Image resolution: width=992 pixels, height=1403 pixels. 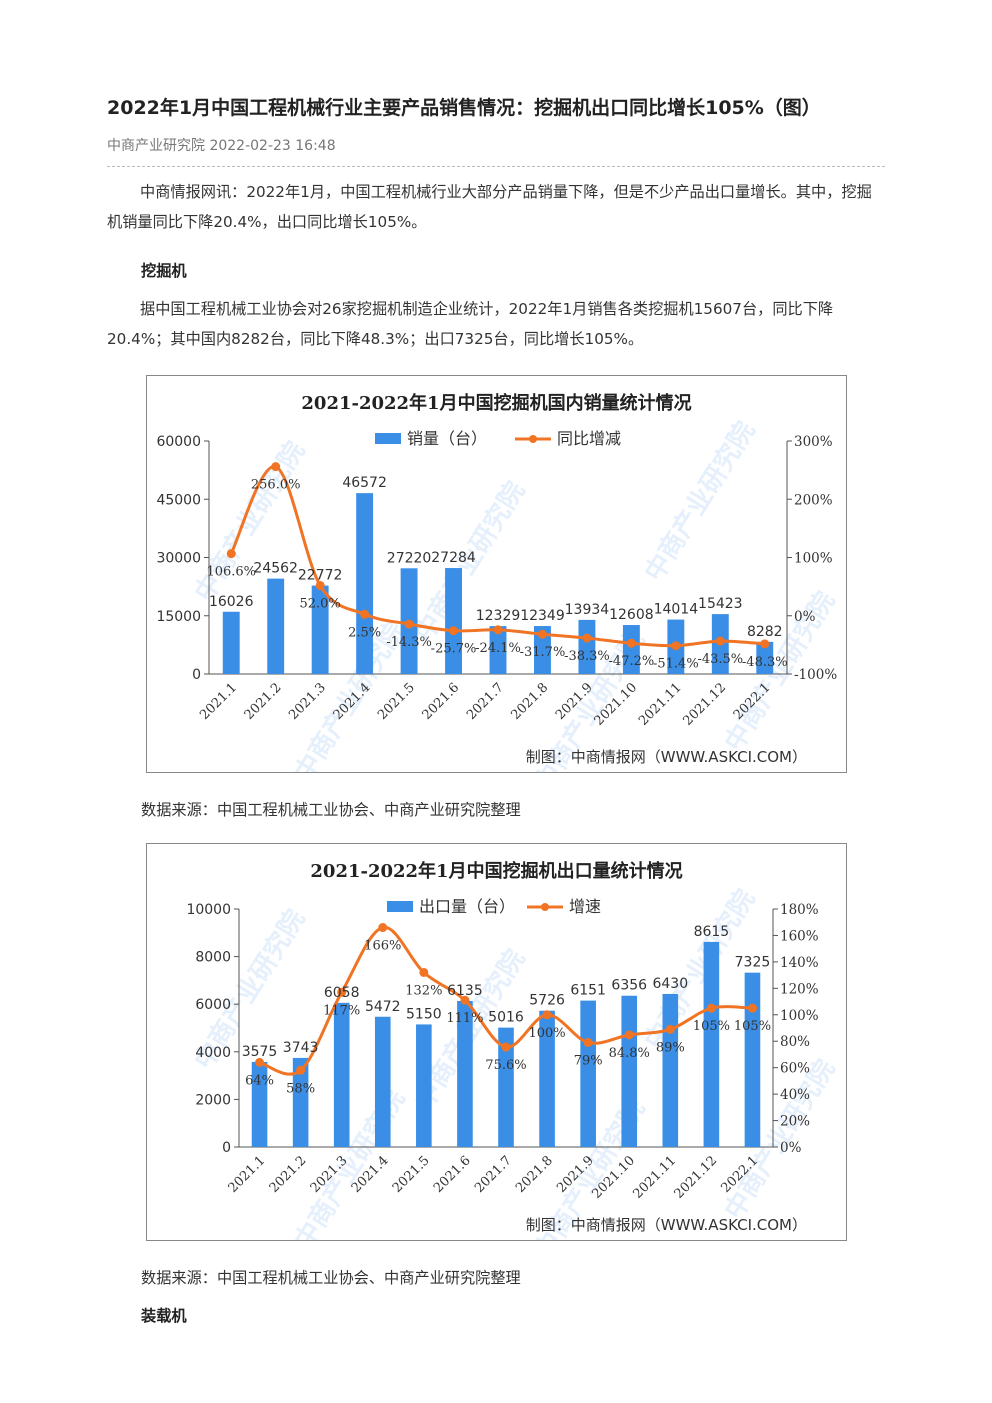 What do you see at coordinates (589, 438) in the screenshot?
I see `legend-label-line: 同比增减` at bounding box center [589, 438].